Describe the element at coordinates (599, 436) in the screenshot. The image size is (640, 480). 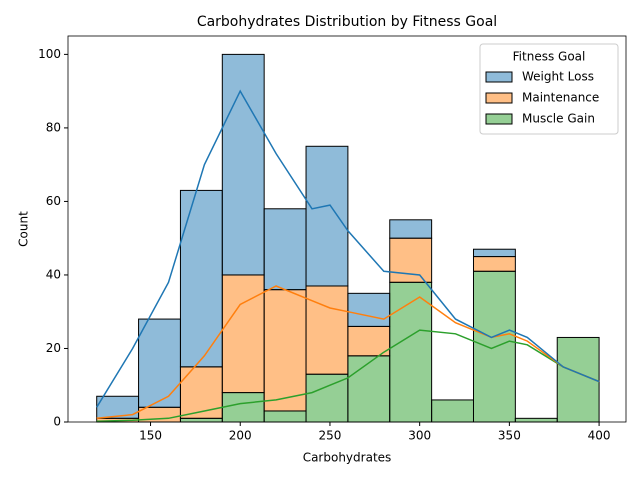
I see `x-tick-label: 400` at that location.